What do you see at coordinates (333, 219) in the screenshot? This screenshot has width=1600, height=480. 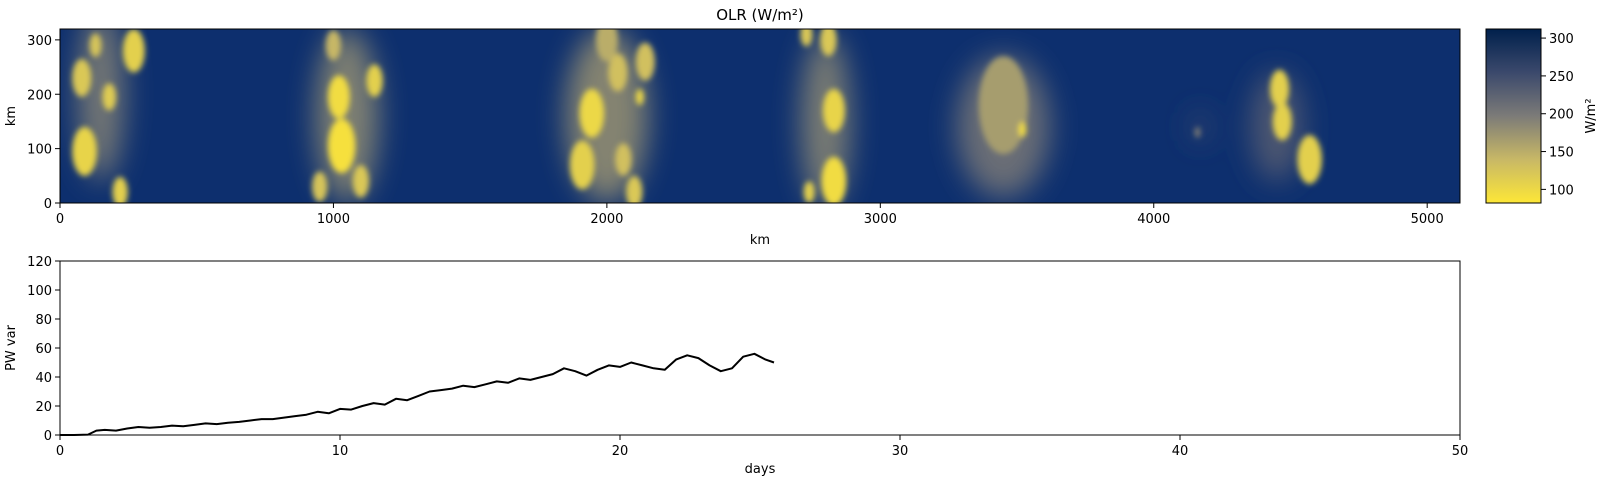 I see `olr-x-tick-label: 1000` at bounding box center [333, 219].